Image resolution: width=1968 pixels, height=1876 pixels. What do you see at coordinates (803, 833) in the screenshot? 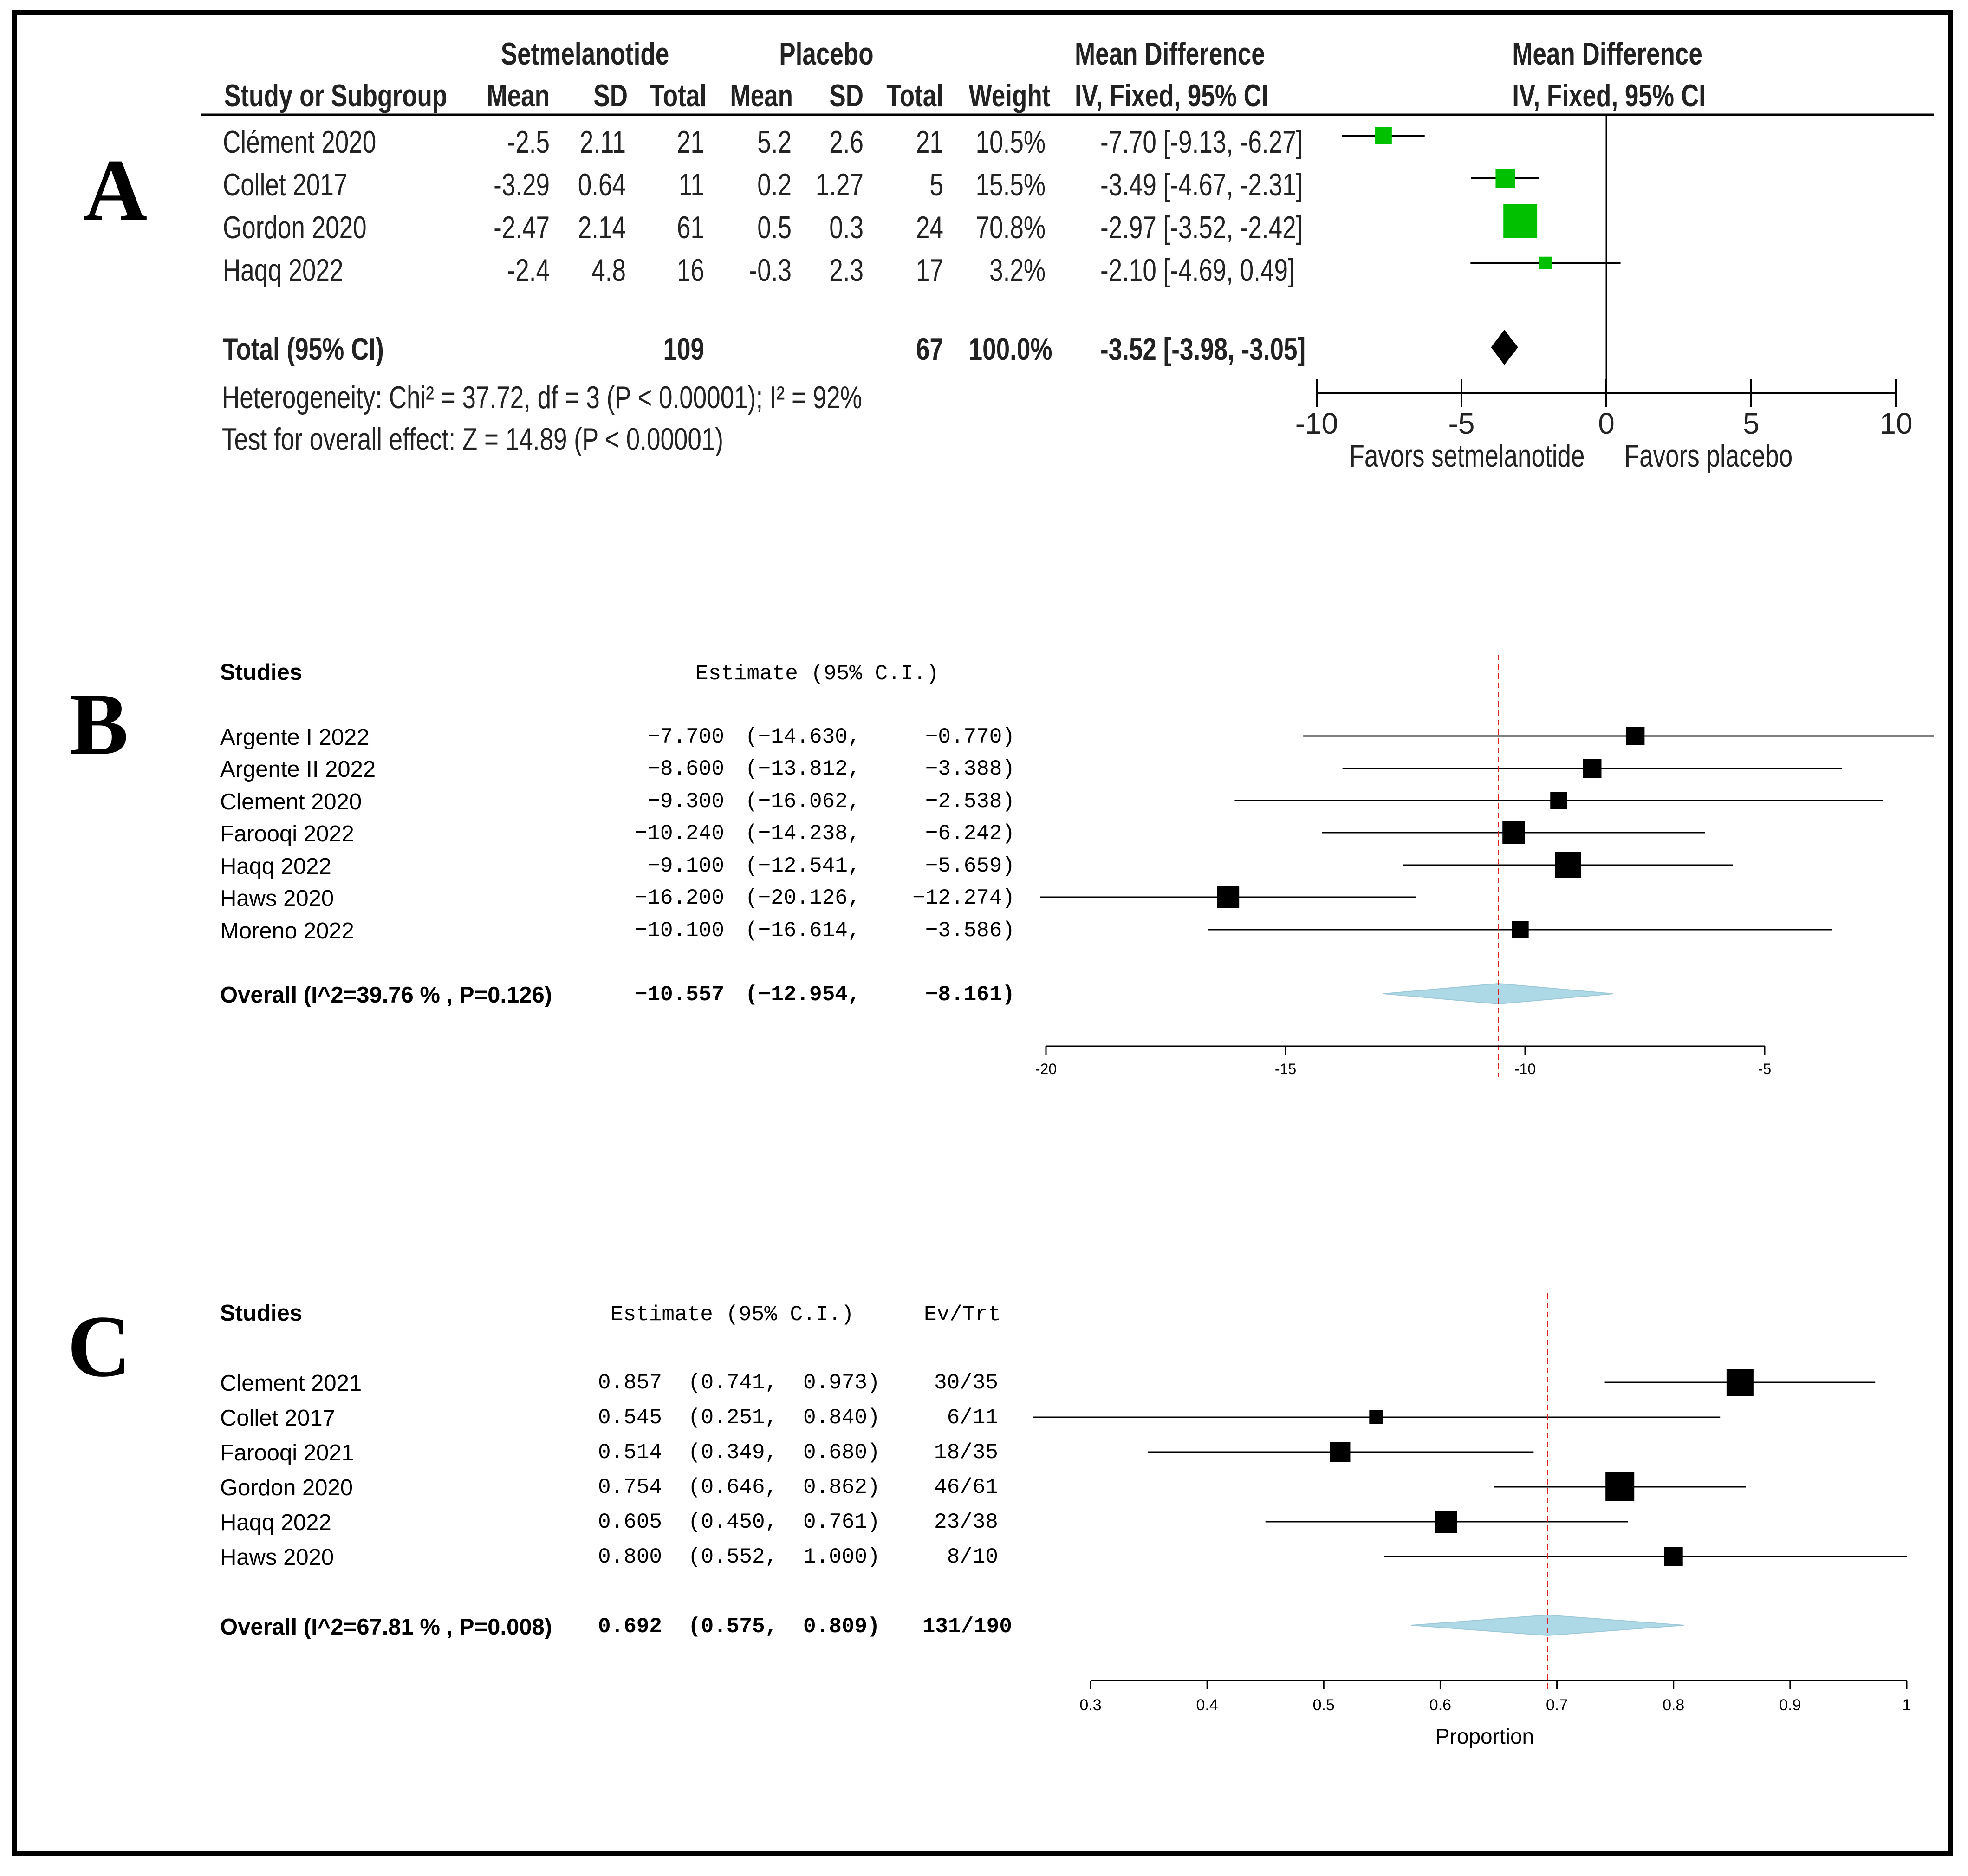
I see `b-row-lower: (−14.238,` at bounding box center [803, 833].